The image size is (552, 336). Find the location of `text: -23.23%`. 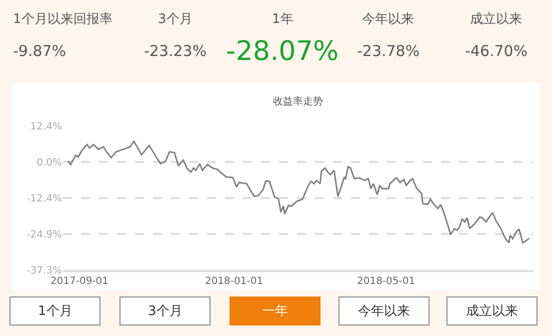

text: -23.23% is located at coordinates (175, 51).